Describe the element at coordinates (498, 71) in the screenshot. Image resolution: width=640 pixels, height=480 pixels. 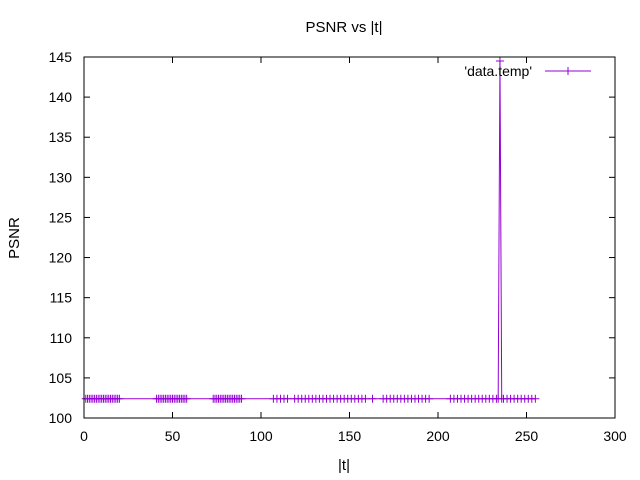
I see `legend-label: 'data.temp'` at that location.